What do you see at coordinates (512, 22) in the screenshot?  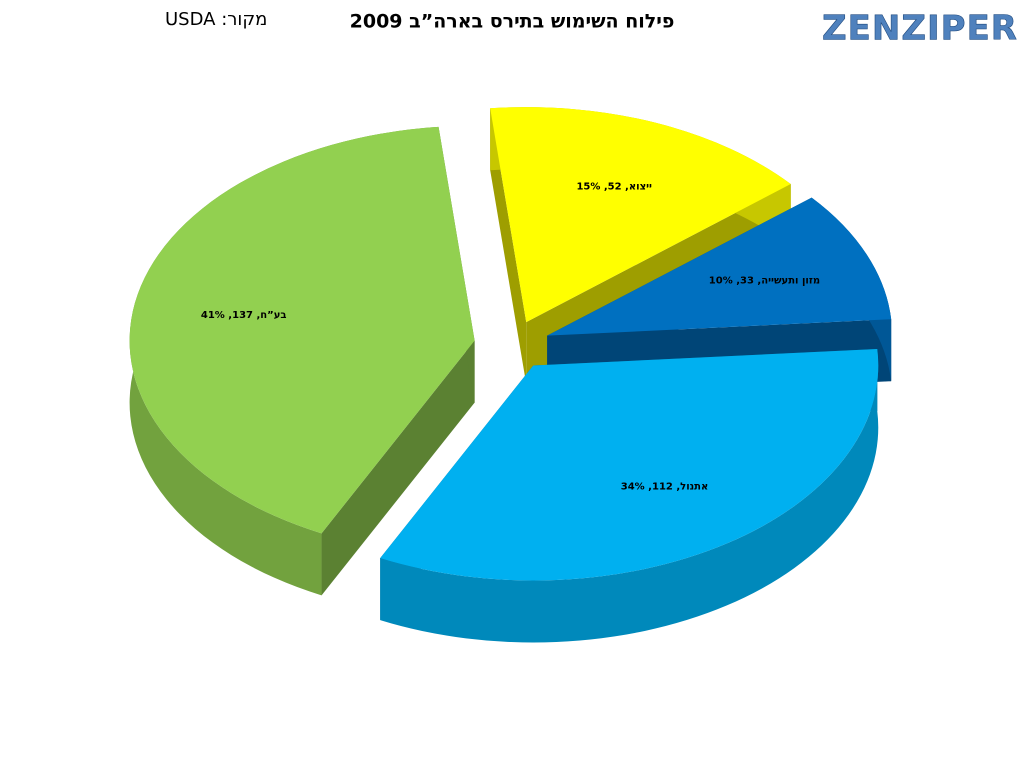 I see `chart-title: פילוח השימוש בתירס בארה”ב 2009` at bounding box center [512, 22].